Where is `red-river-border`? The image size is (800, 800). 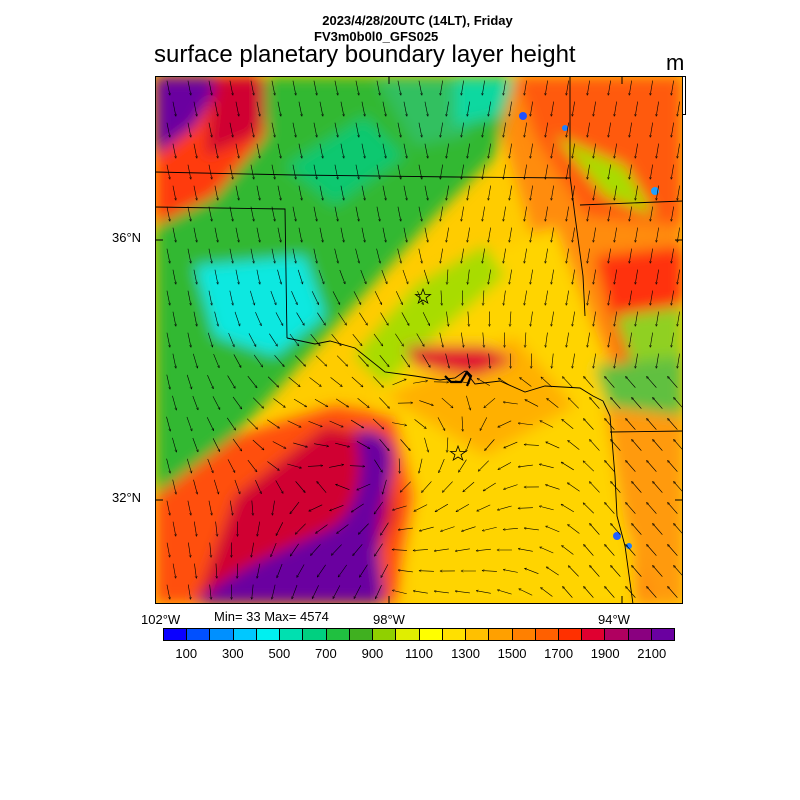 red-river-border is located at coordinates (445, 369).